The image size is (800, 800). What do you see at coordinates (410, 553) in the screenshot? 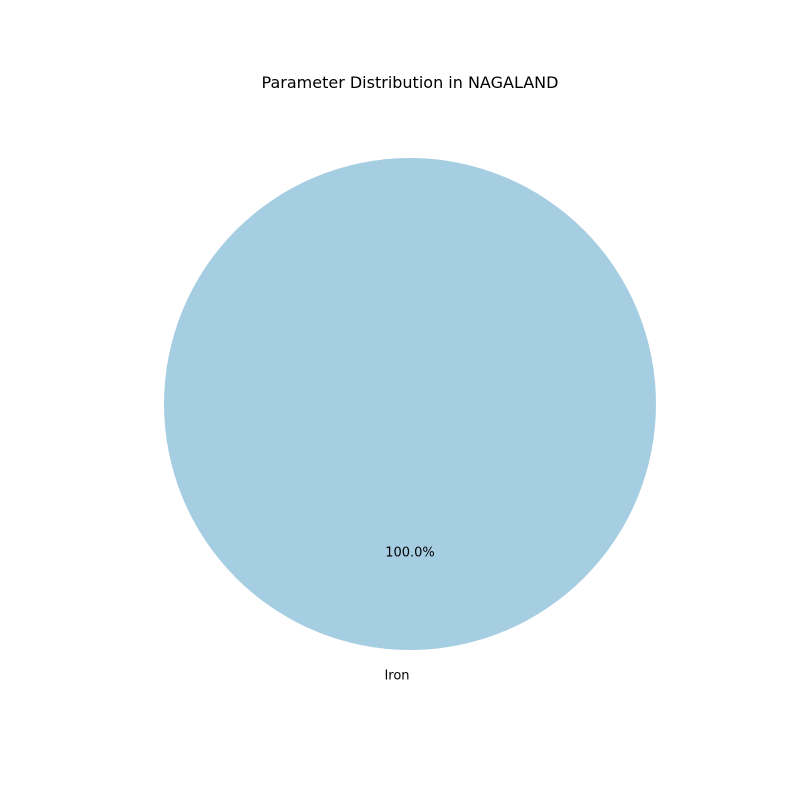
I see `slice-percent-label: 100.0%` at bounding box center [410, 553].